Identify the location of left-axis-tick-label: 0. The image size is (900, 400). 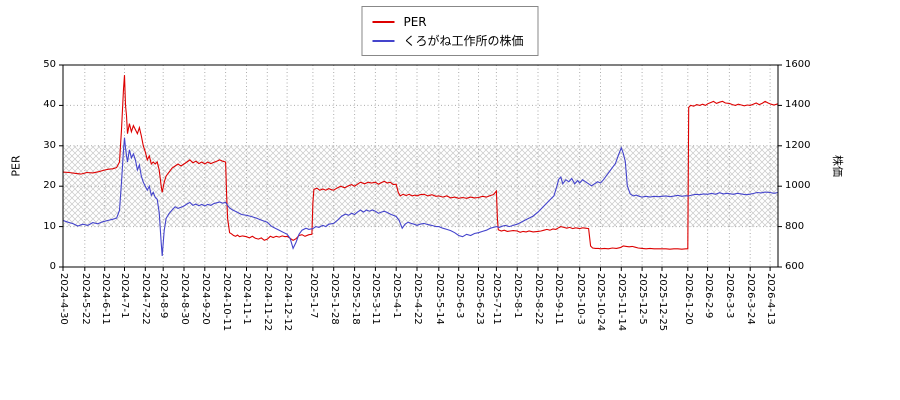
(52, 266).